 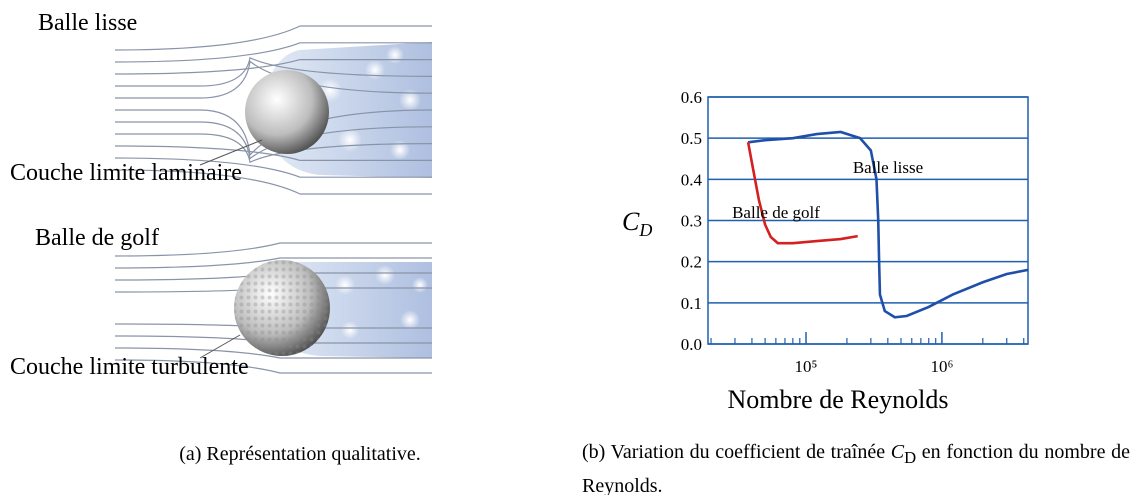 What do you see at coordinates (631, 221) in the screenshot?
I see `y-axis-label-main: C` at bounding box center [631, 221].